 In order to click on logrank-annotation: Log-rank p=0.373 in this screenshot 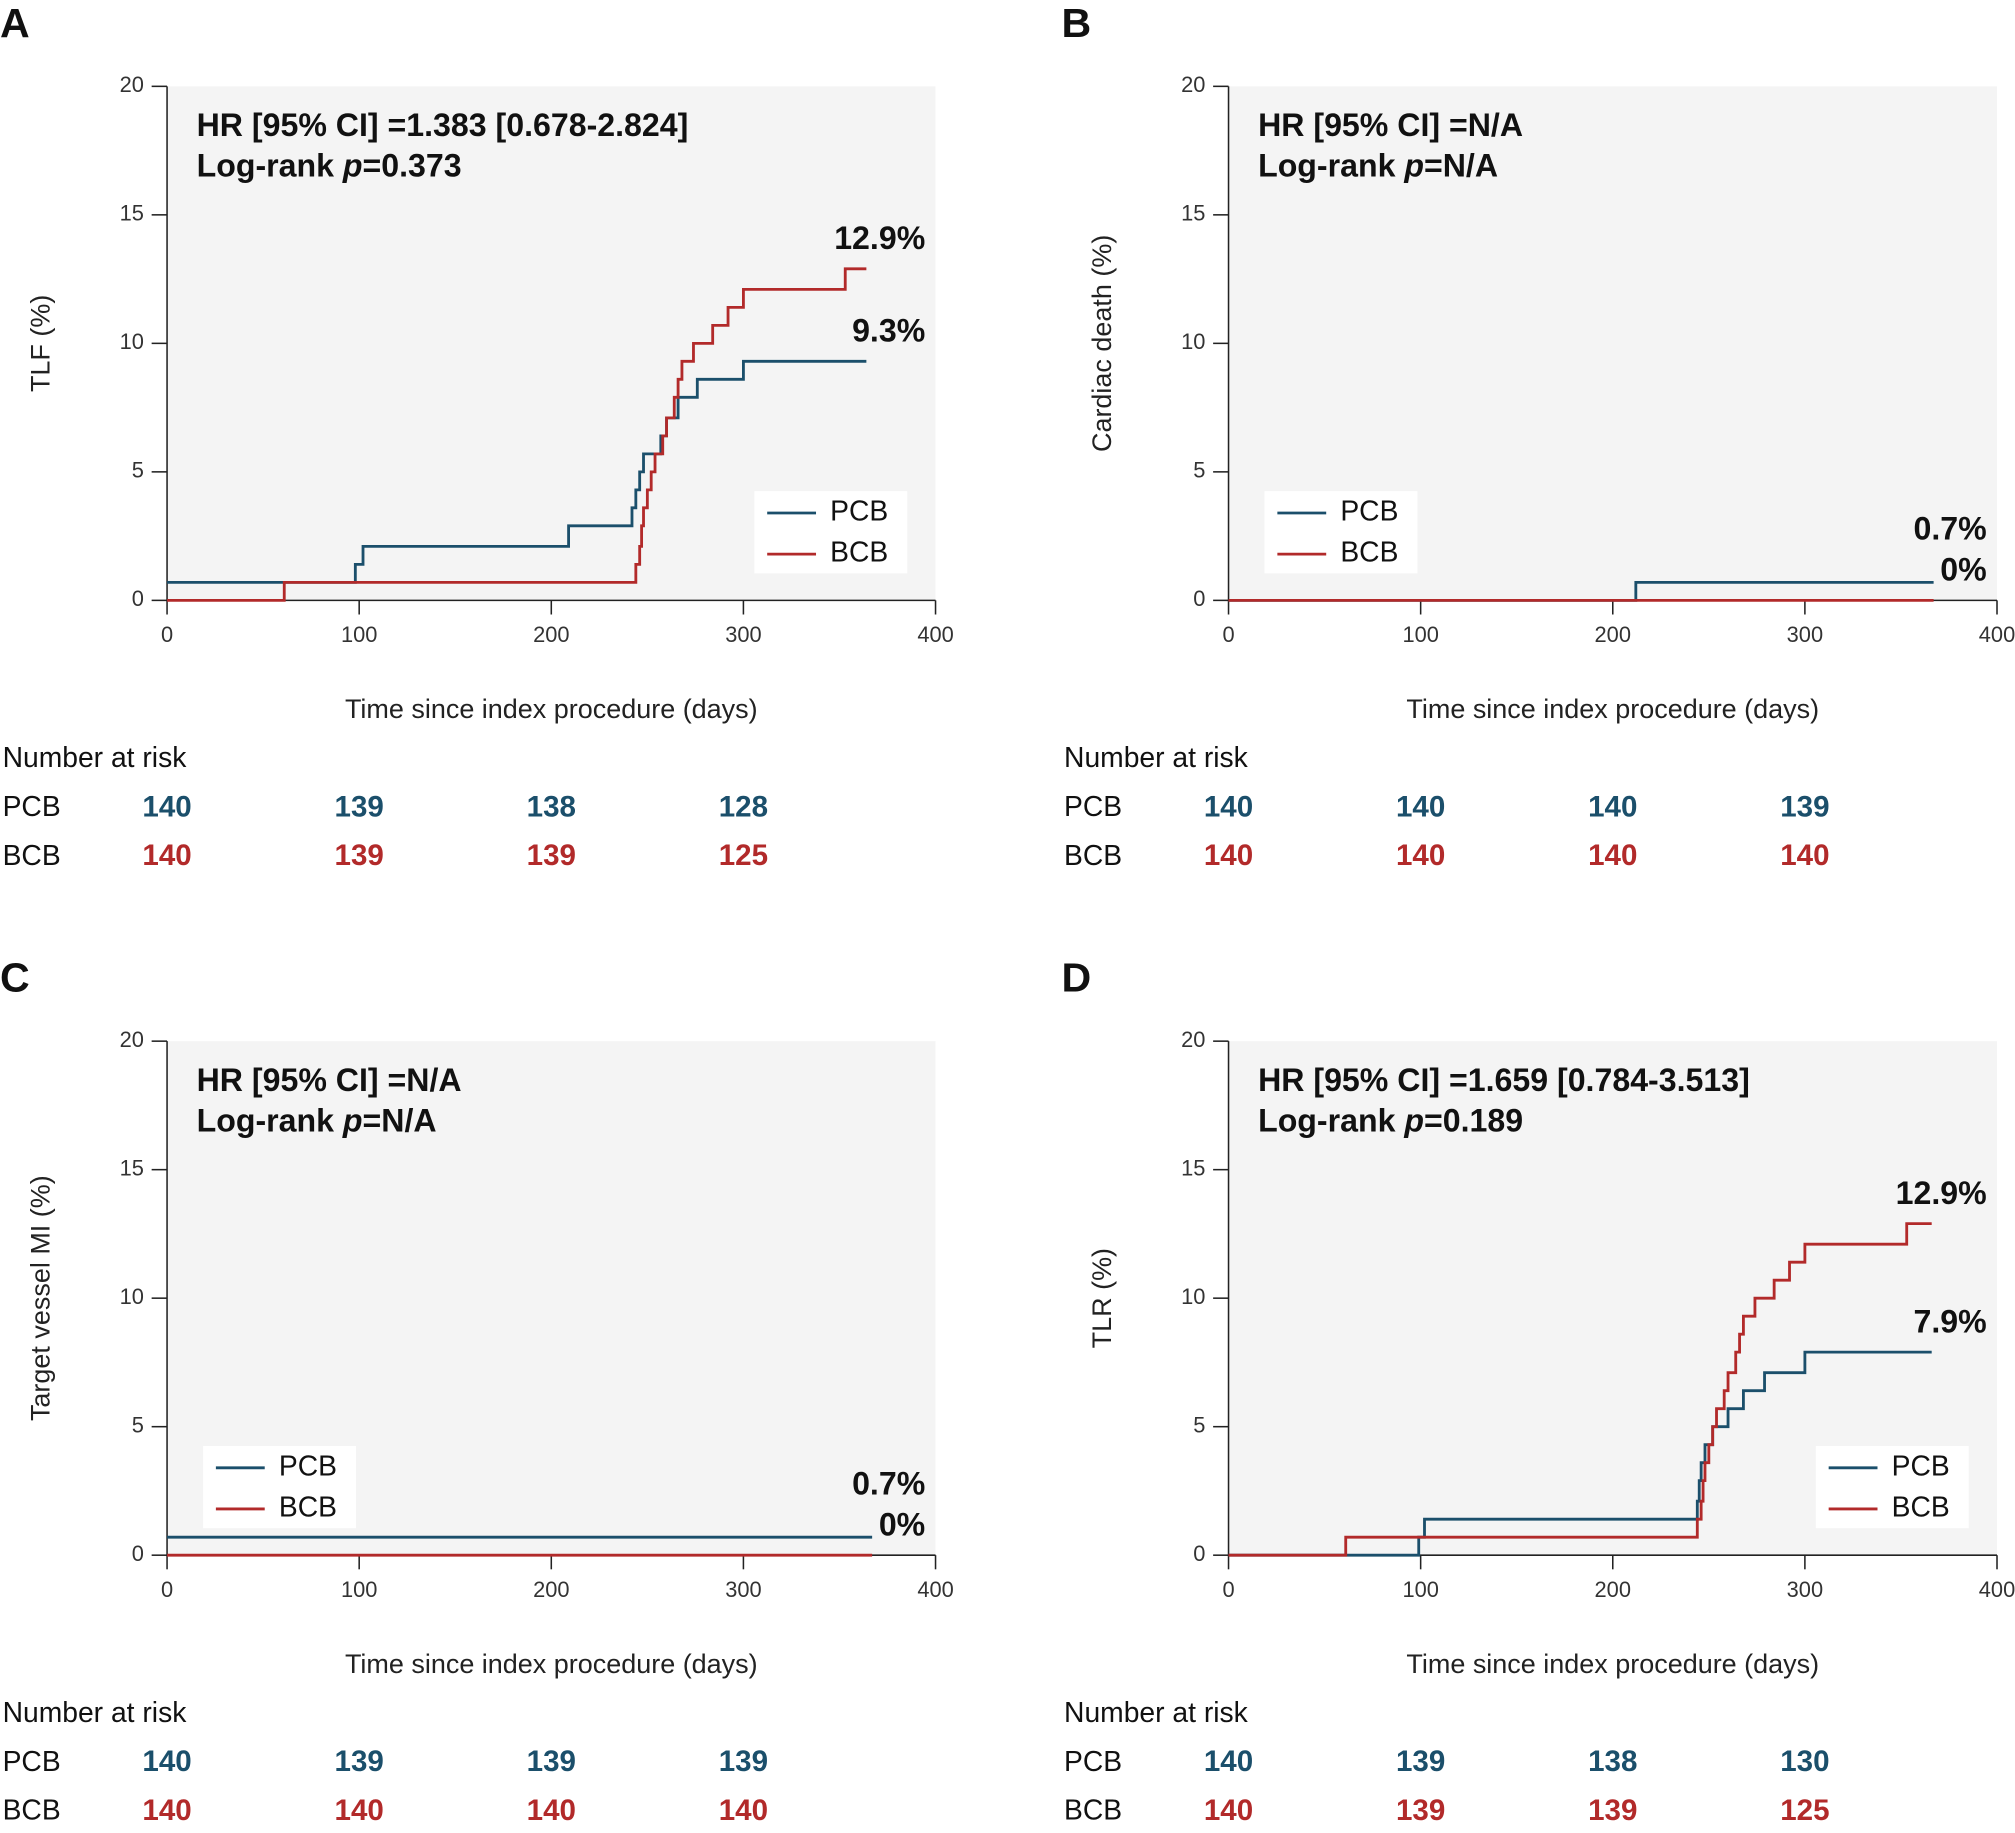, I will do `click(329, 166)`.